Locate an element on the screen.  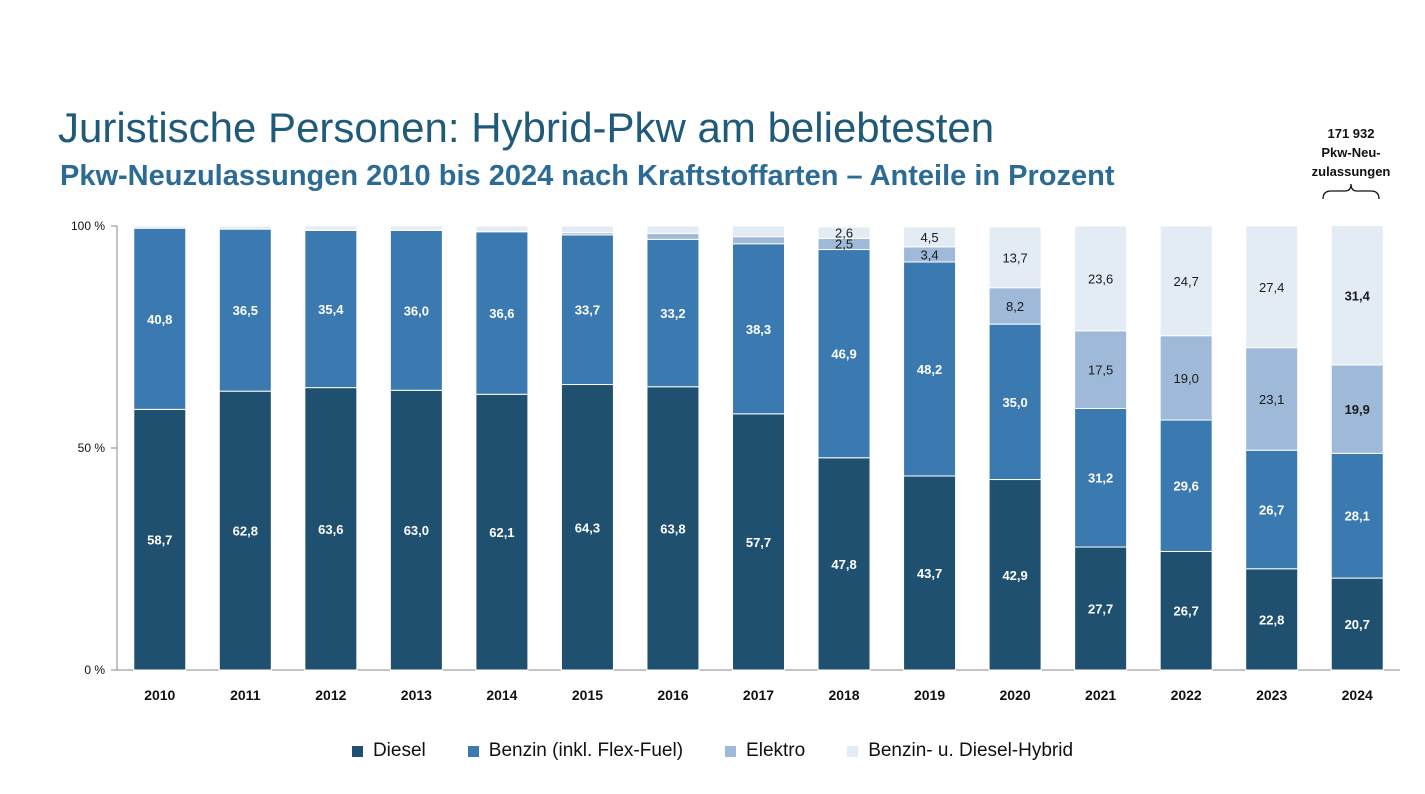
callout-label-line2: zulassungen is located at coordinates (1351, 171).